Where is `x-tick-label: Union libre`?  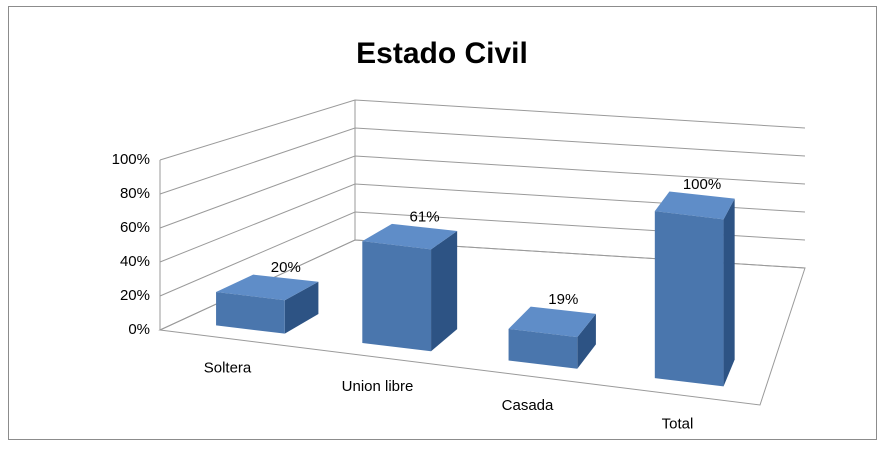
x-tick-label: Union libre is located at coordinates (378, 386).